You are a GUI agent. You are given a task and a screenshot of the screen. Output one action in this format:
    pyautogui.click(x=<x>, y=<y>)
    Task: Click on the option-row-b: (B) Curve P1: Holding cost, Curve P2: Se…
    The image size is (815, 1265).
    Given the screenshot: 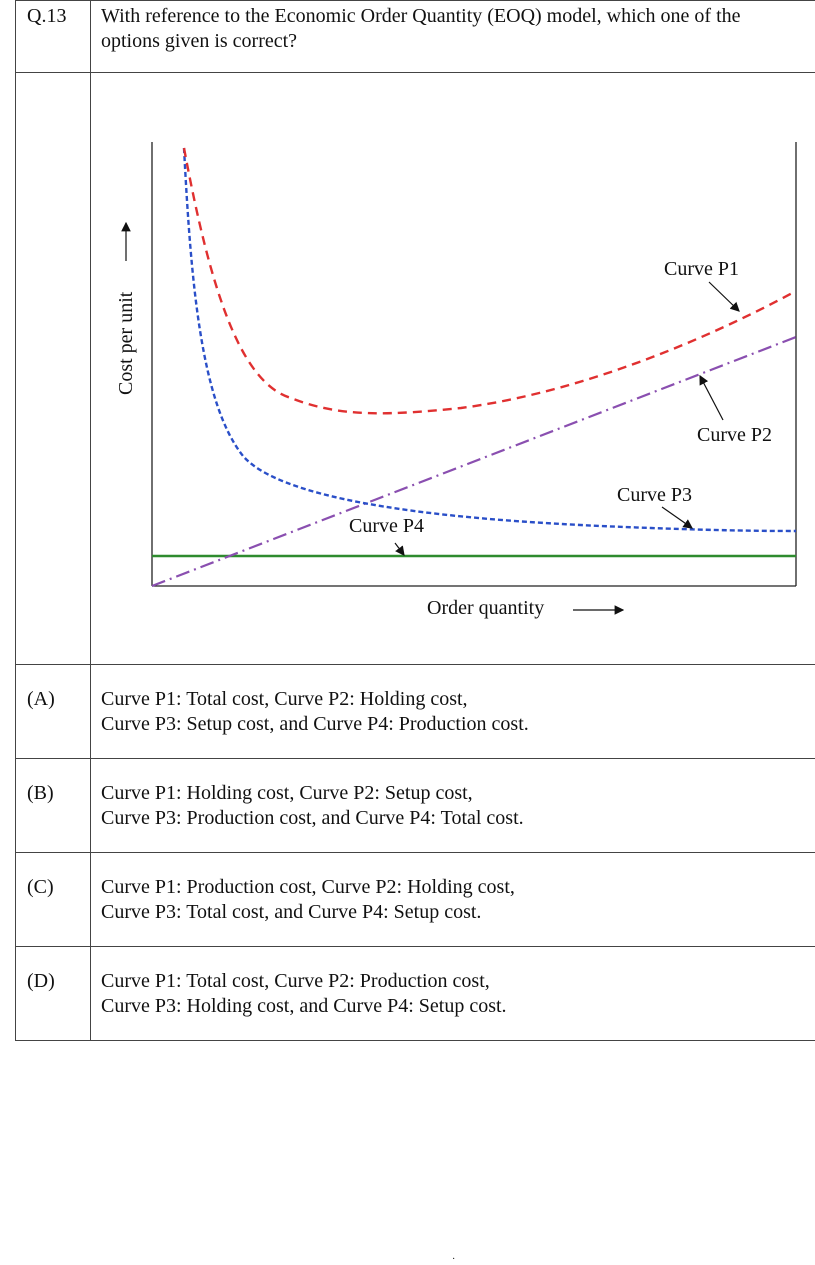 What is the action you would take?
    pyautogui.click(x=415, y=806)
    